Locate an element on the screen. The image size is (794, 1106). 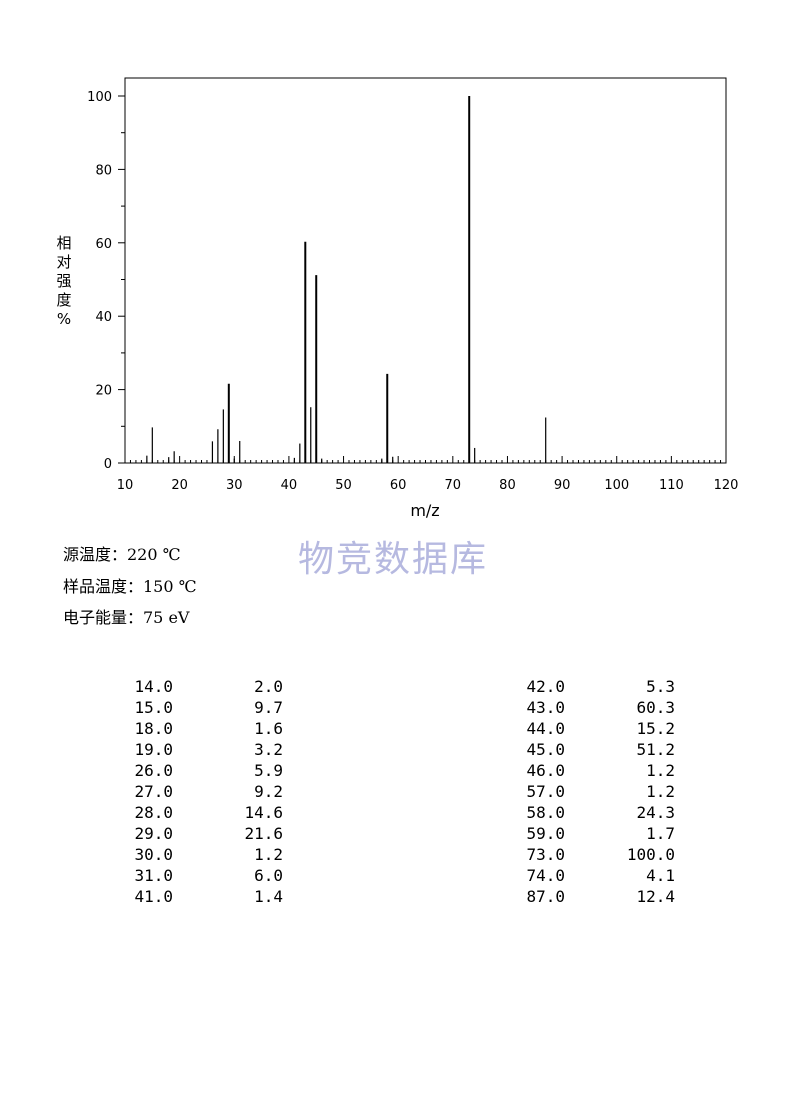
mz-value: 45.0 is located at coordinates (545, 749).